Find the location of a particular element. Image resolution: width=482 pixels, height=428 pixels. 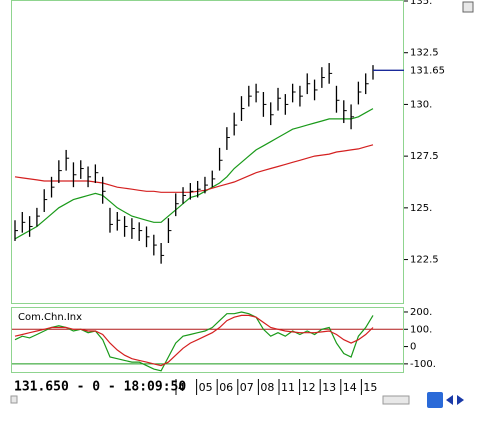

date-label: 08 is located at coordinates (267, 387).